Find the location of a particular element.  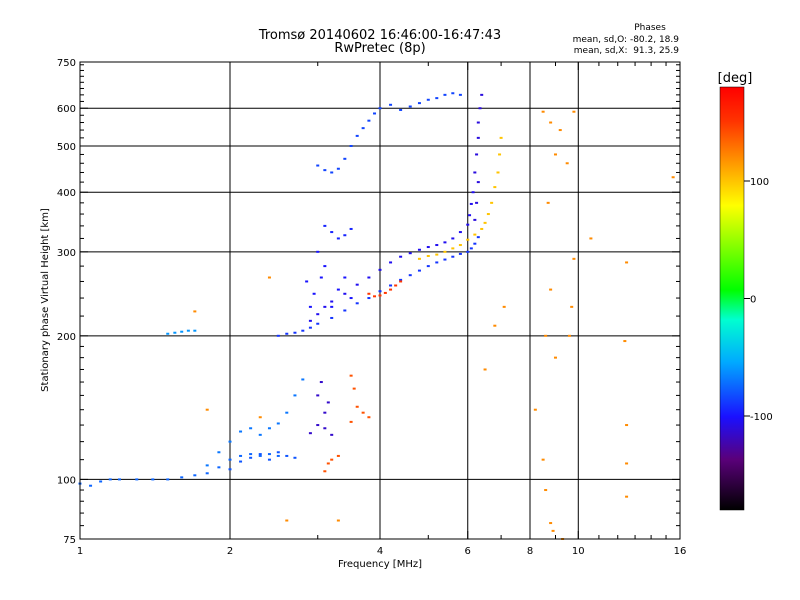

colorbar is located at coordinates (732, 298).